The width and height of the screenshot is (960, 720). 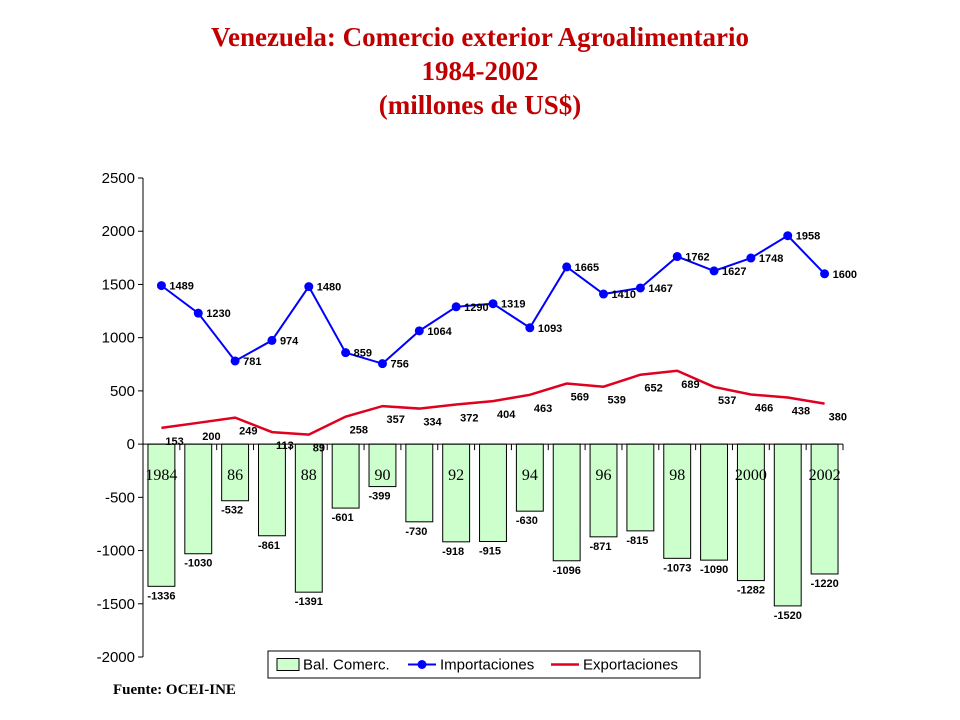 What do you see at coordinates (751, 475) in the screenshot?
I see `x-tick-label: 2000` at bounding box center [751, 475].